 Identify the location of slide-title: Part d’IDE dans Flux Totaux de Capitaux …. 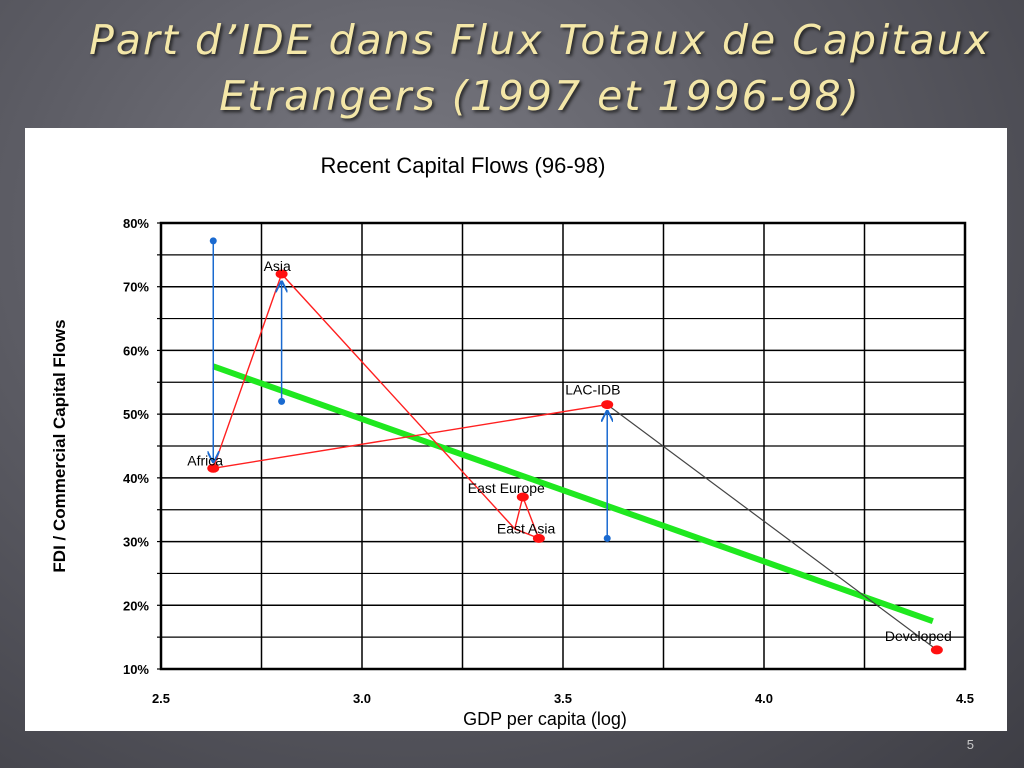
(532, 68).